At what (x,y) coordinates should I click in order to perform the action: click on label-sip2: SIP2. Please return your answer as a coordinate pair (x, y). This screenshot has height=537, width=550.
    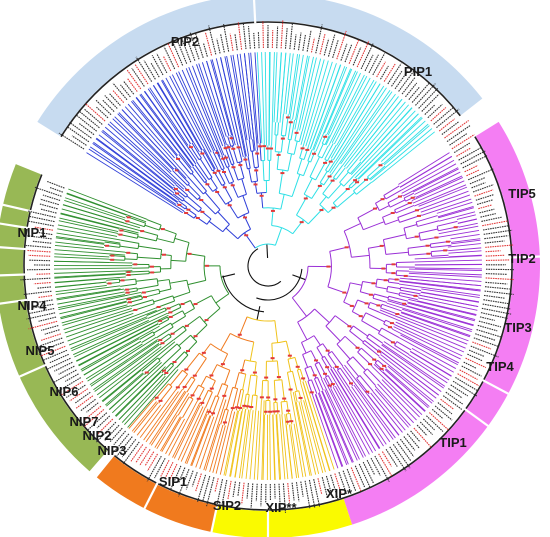
    Looking at the image, I should click on (227, 505).